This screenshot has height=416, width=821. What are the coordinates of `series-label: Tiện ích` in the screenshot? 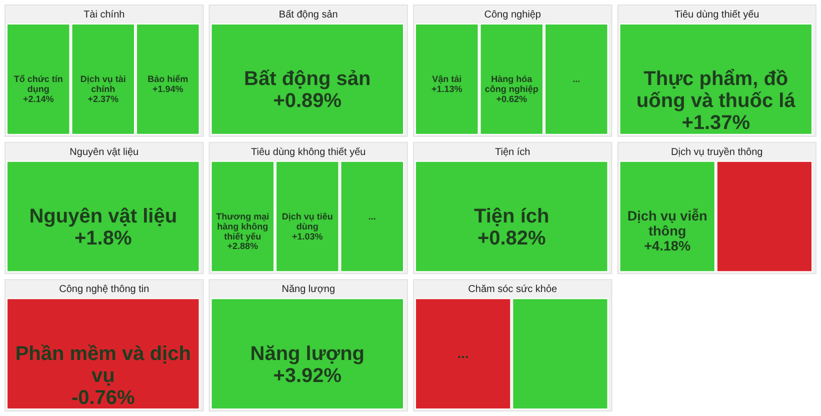 It's located at (512, 152).